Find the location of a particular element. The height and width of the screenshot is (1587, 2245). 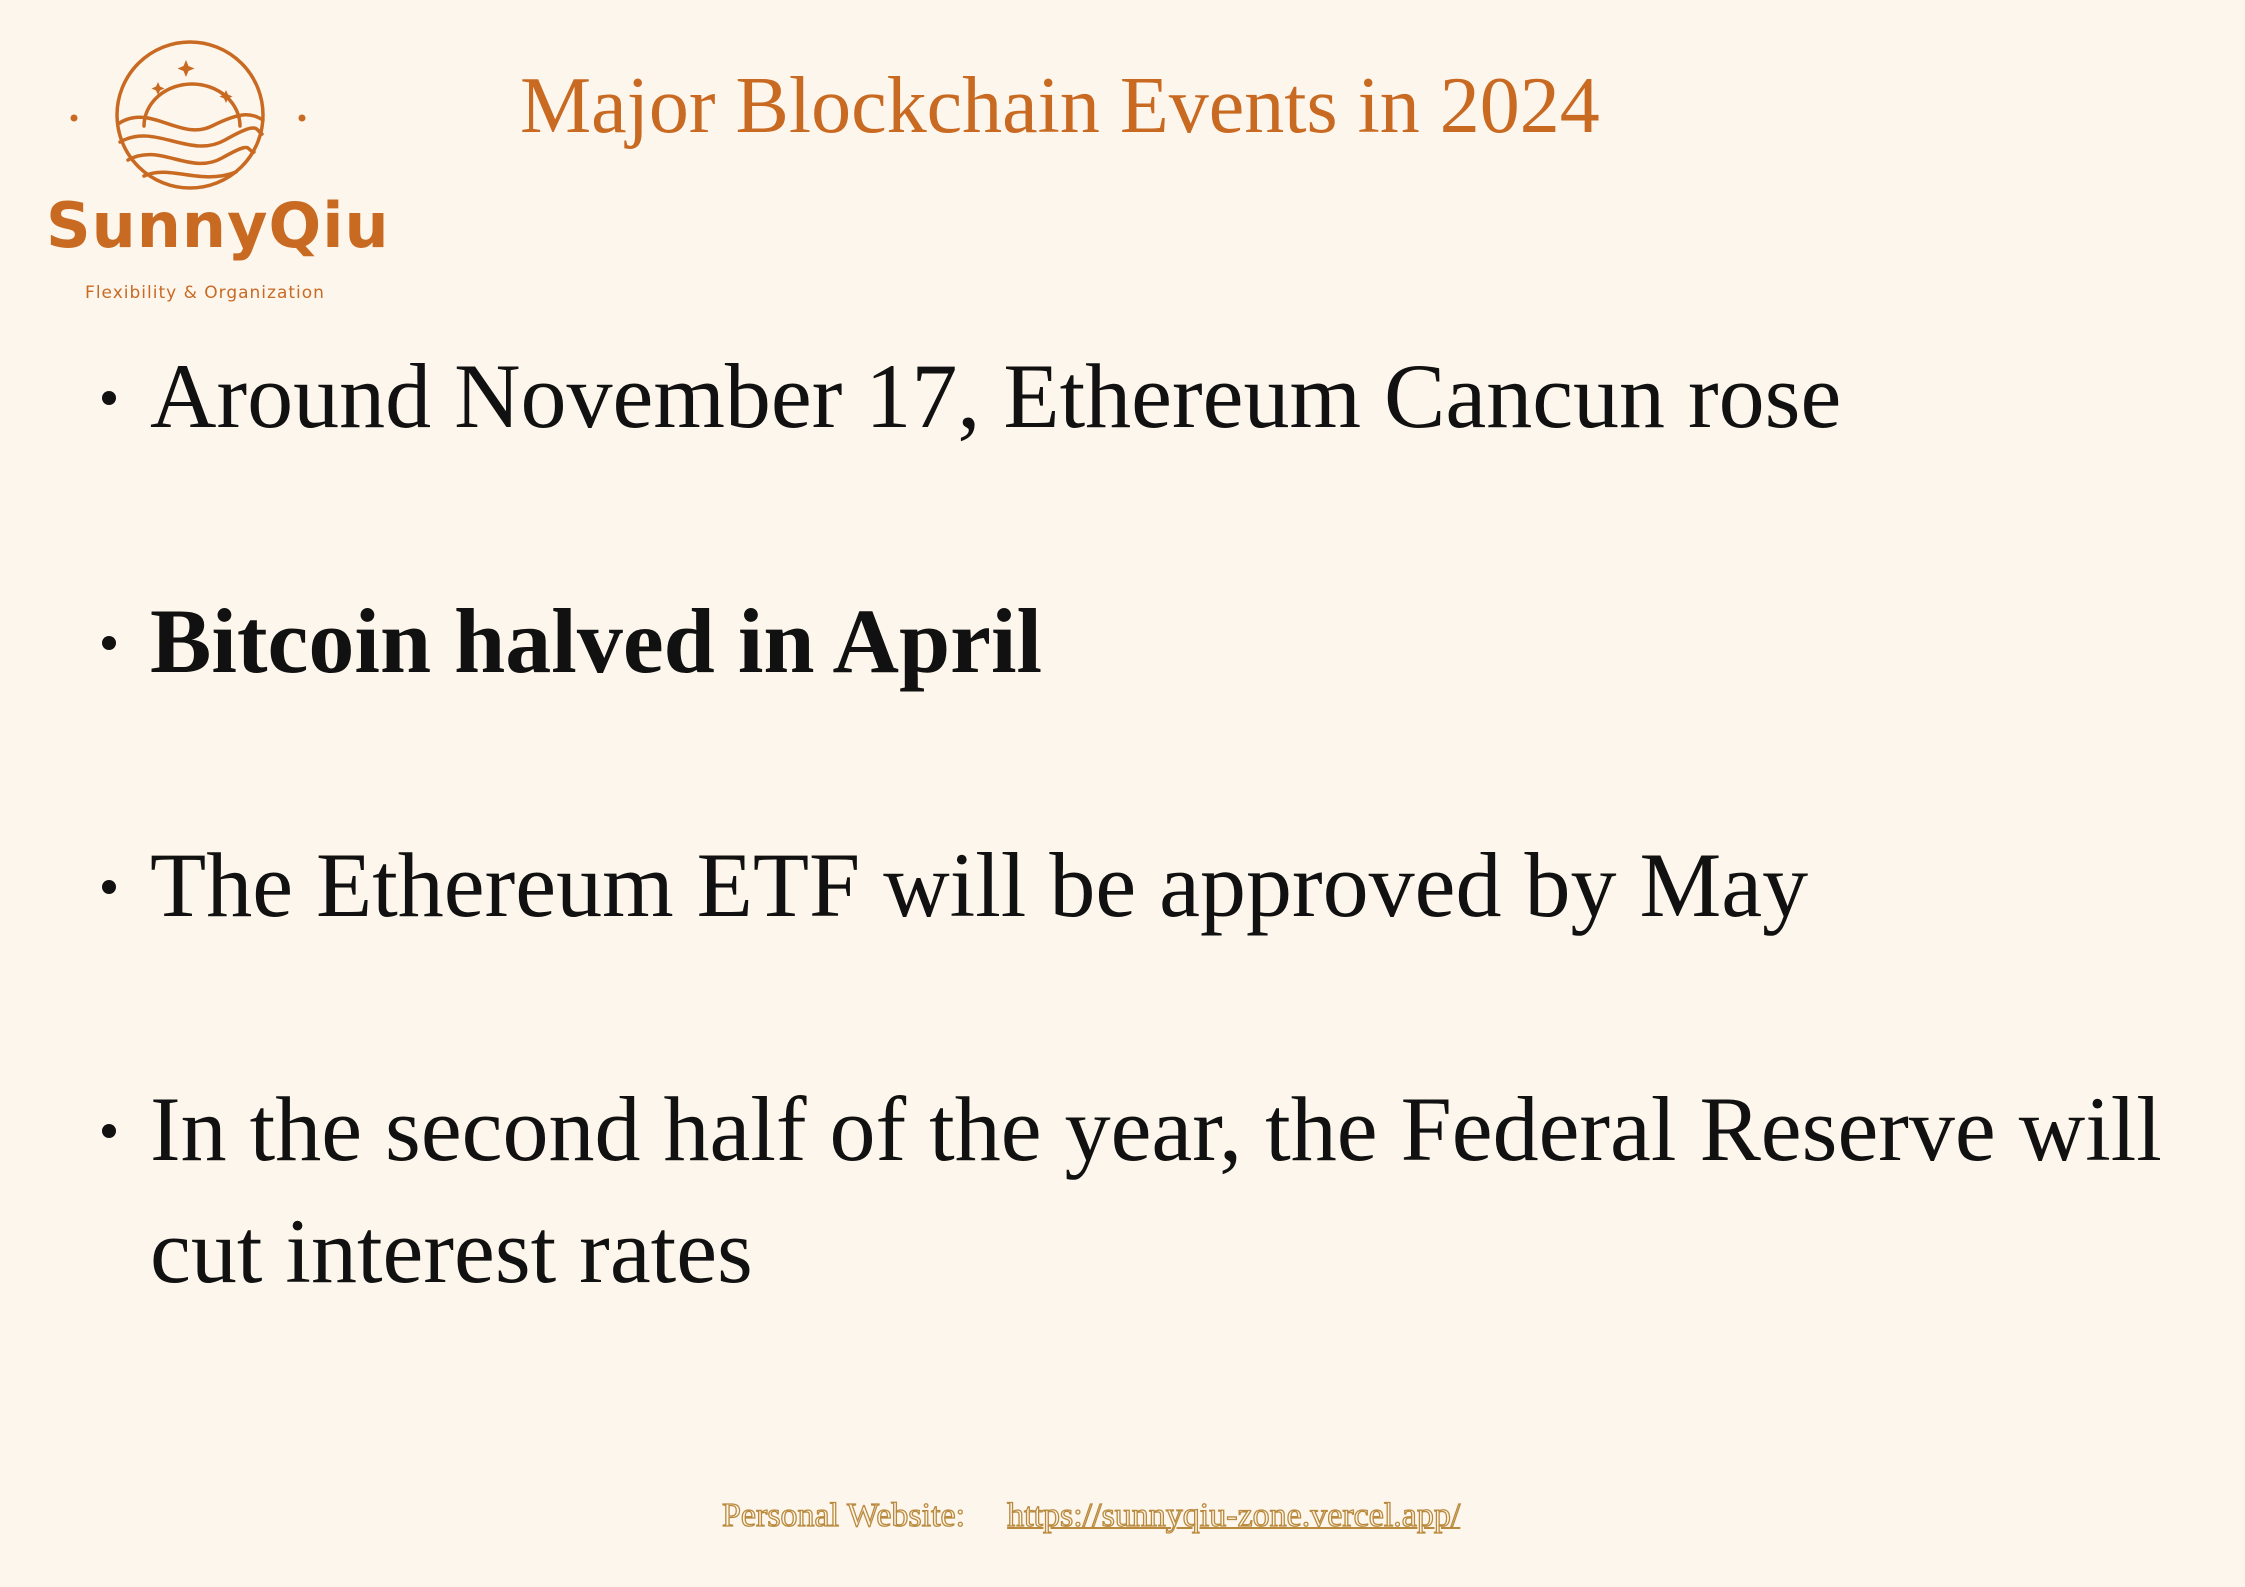

event-item-ethereum-cancun: Around November 17, Ethereum Cancun rose is located at coordinates (1163, 396).